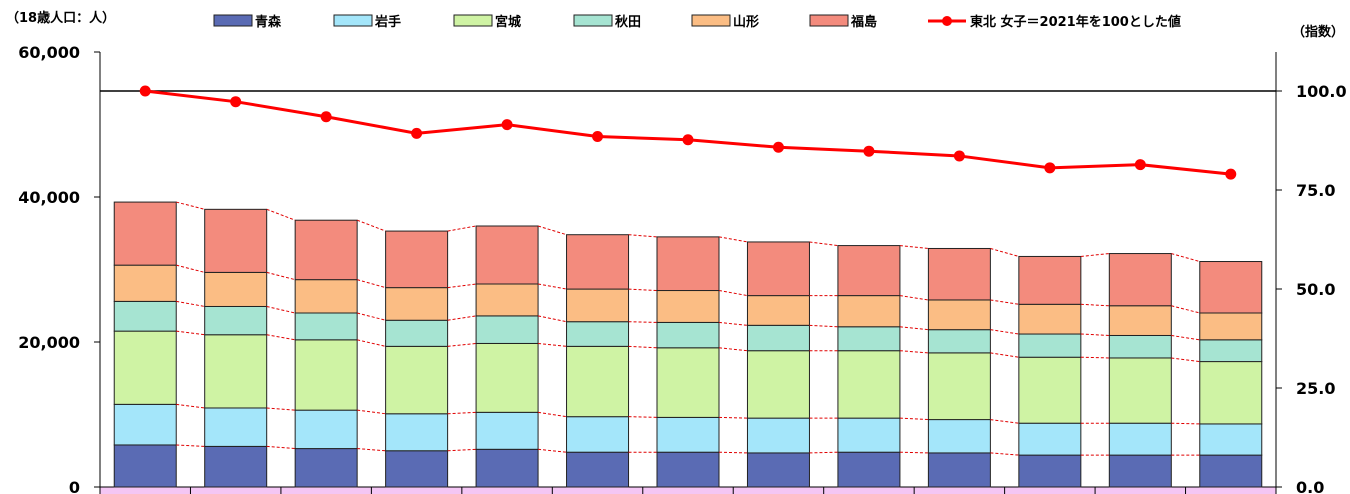 This screenshot has width=1350, height=494. I want to click on legend-label: 東北 女子＝2021年を100とした値, so click(1075, 22).